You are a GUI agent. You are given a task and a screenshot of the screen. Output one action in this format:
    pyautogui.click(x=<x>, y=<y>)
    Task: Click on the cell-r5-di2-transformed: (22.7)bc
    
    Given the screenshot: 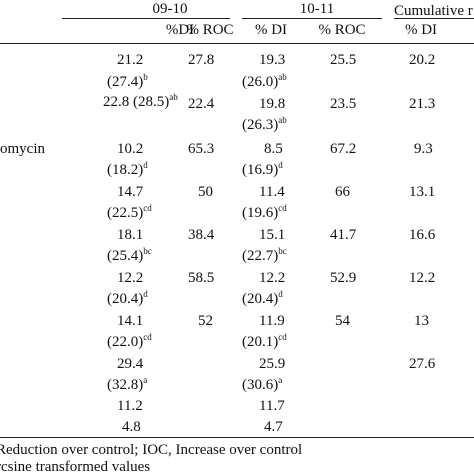 What is the action you would take?
    pyautogui.click(x=264, y=255)
    